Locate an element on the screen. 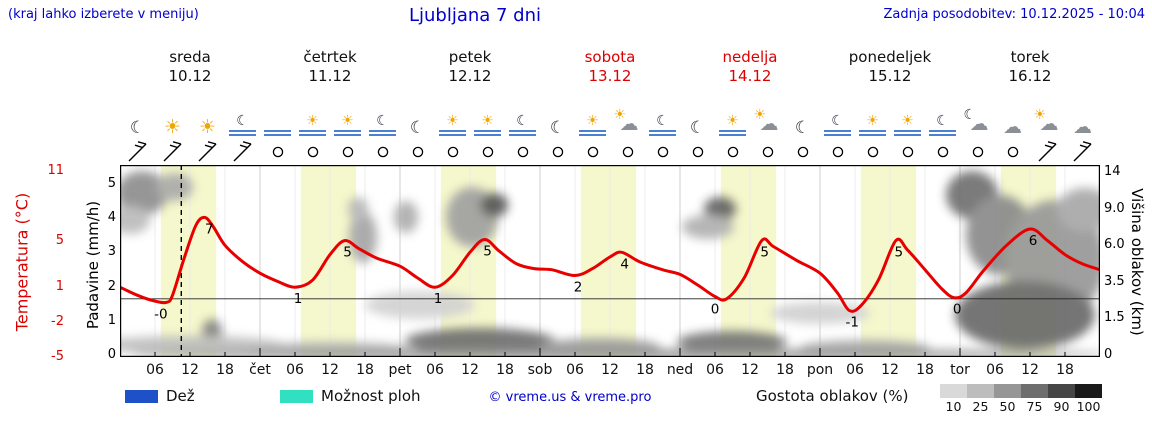  day-name: ponedeljek is located at coordinates (890, 57).